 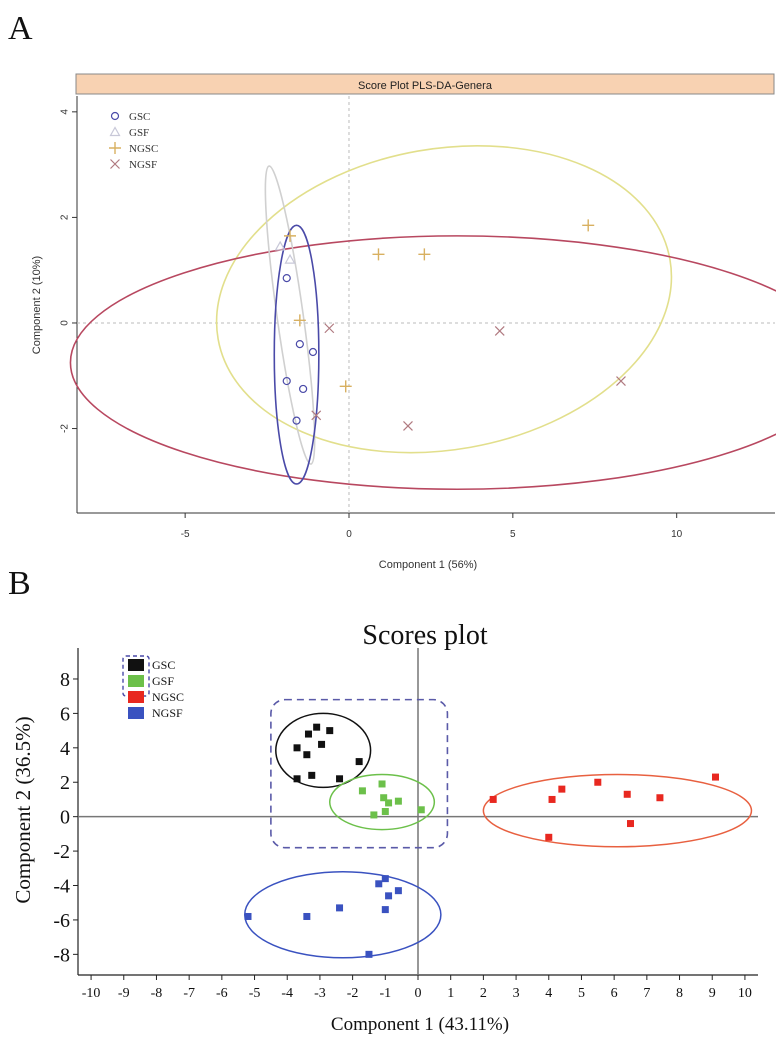 I want to click on chart-b-x-label: Component 1 (43.11%), so click(x=420, y=1024).